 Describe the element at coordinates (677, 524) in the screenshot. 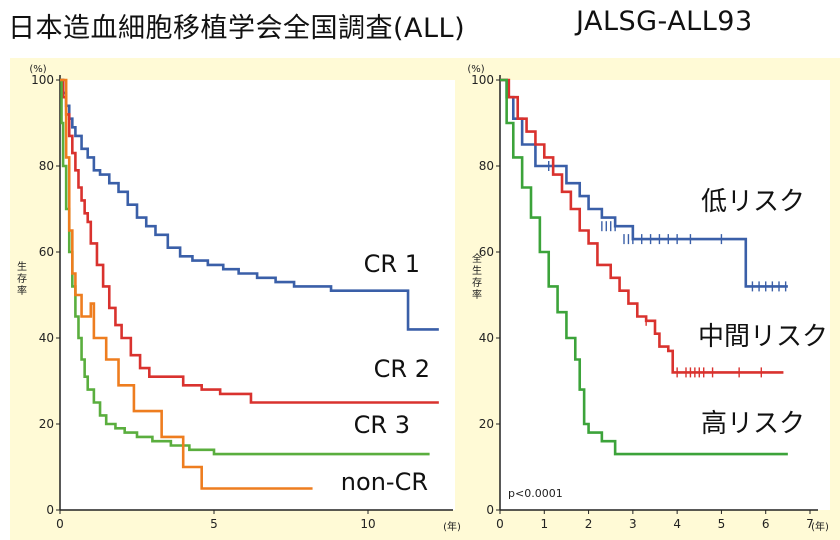

I see `x-tick-label: 4` at that location.